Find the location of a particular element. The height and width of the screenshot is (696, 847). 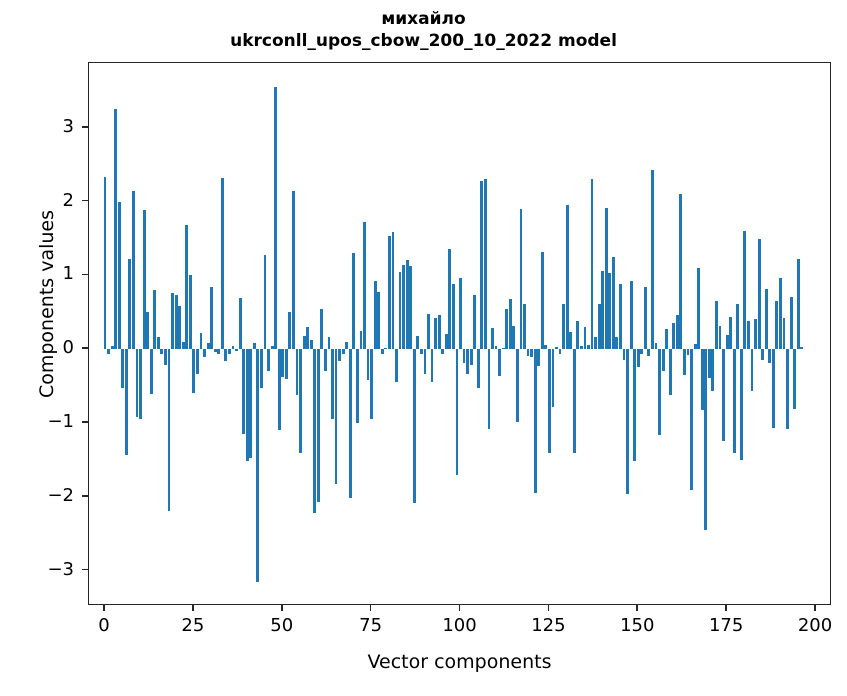

x-tick-label: 200 is located at coordinates (815, 625).